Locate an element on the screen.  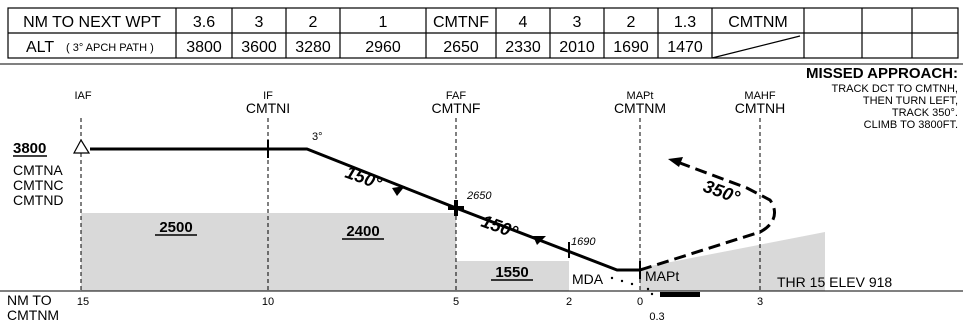
axis-tick: 0 is located at coordinates (640, 302).